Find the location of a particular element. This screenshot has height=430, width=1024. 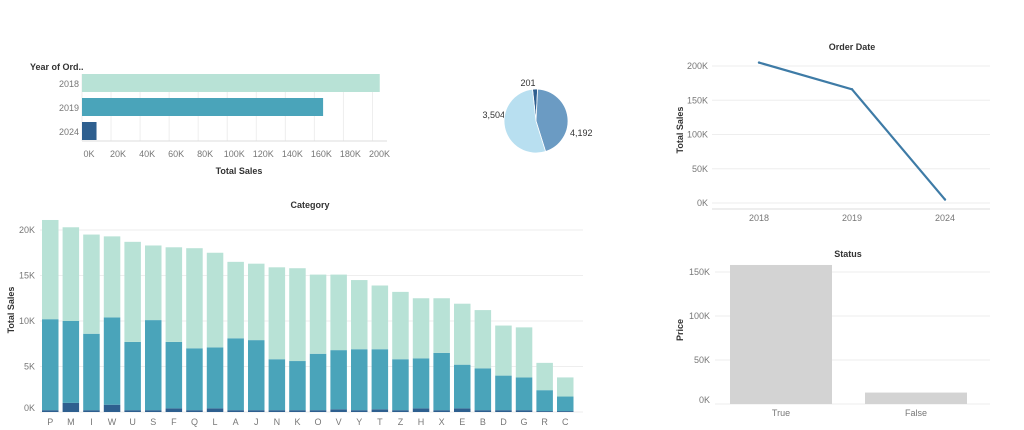

chart-title: Category is located at coordinates (309, 205).